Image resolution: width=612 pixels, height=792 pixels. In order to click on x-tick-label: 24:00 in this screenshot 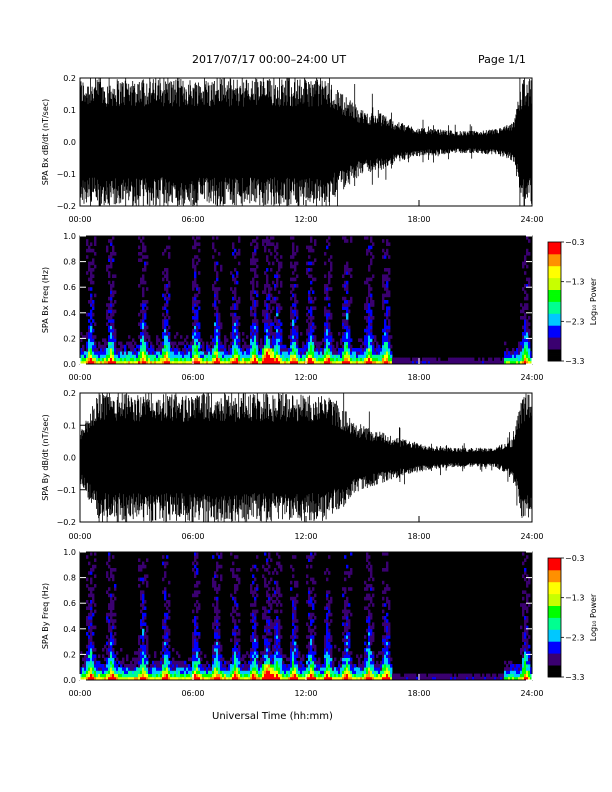, I will do `click(531, 377)`.